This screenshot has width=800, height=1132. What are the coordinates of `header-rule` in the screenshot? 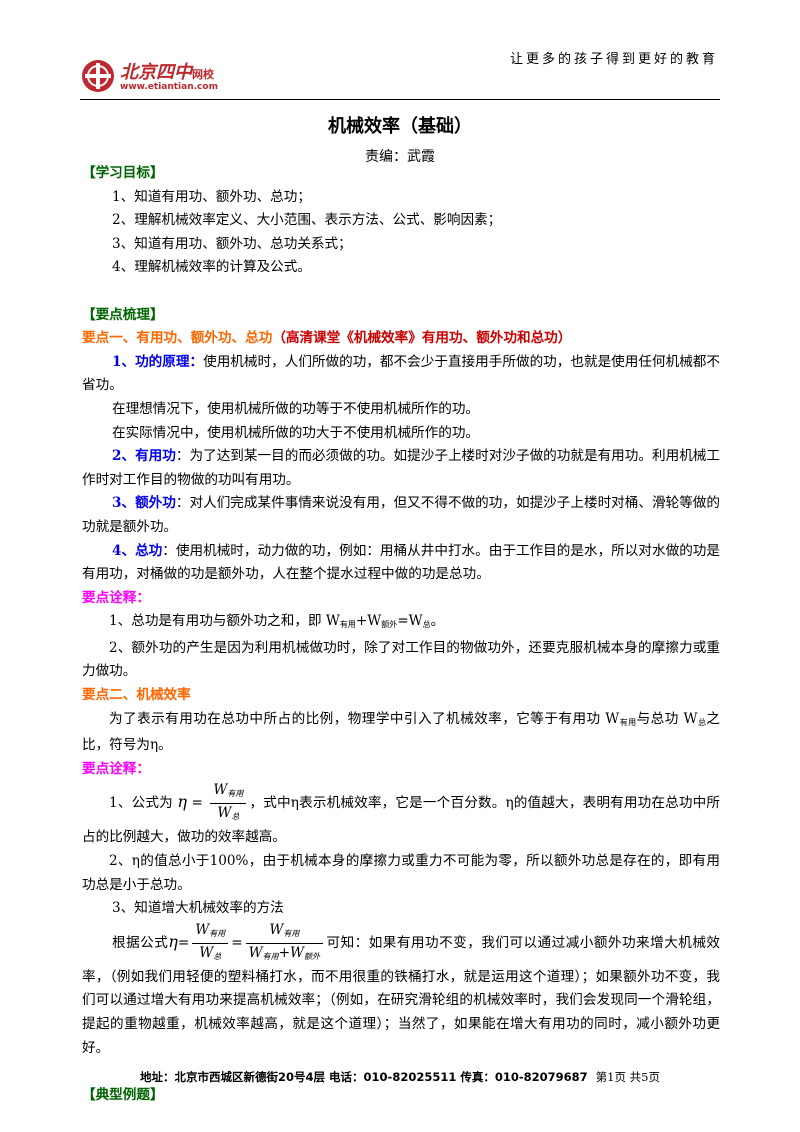 It's located at (400, 99).